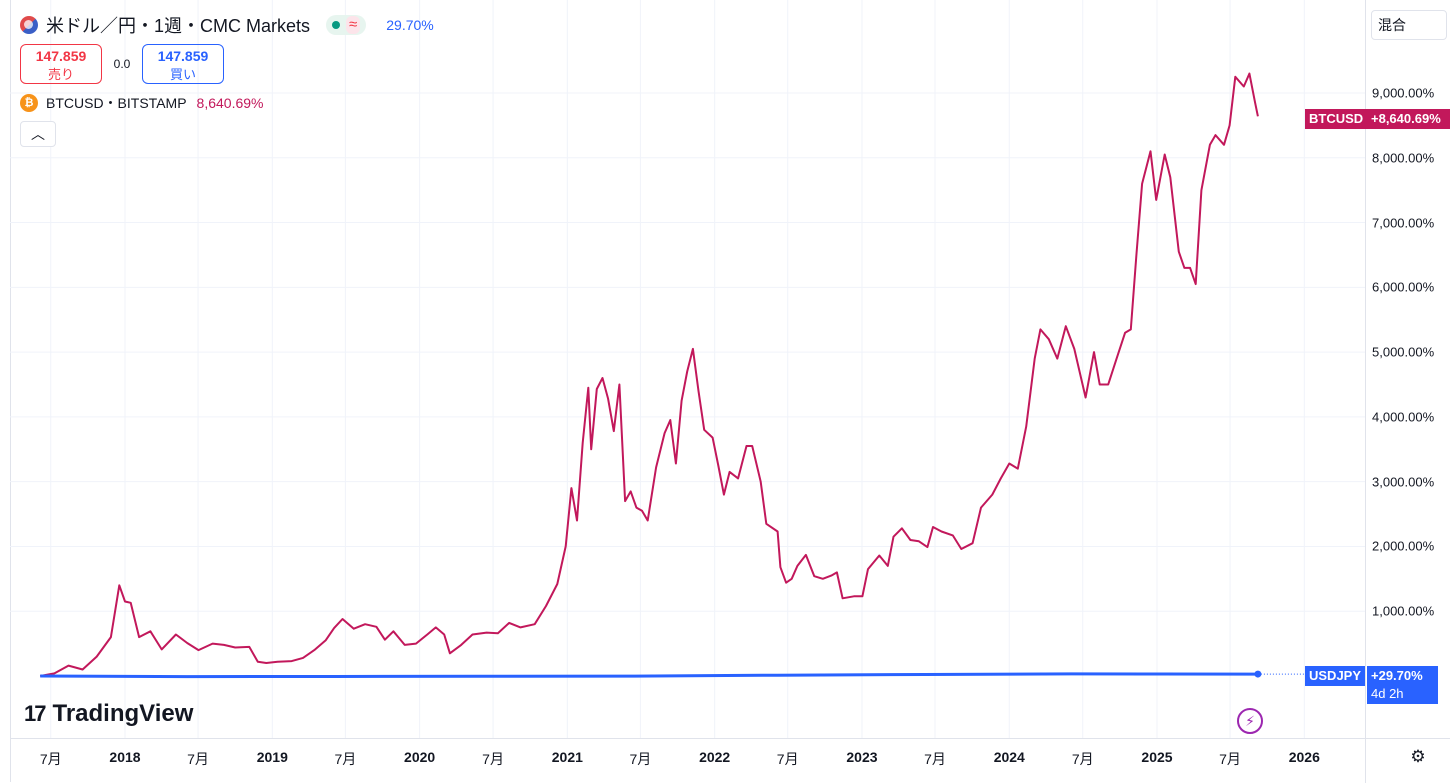 This screenshot has height=783, width=1450. What do you see at coordinates (1403, 611) in the screenshot?
I see `price-tick-label: 1,000.00%` at bounding box center [1403, 611].